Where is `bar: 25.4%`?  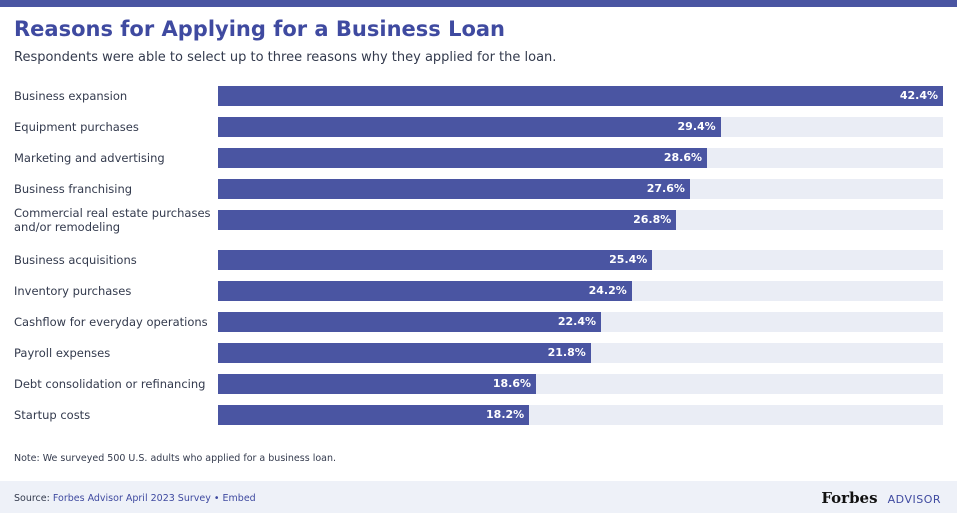
bar: 25.4% is located at coordinates (435, 260).